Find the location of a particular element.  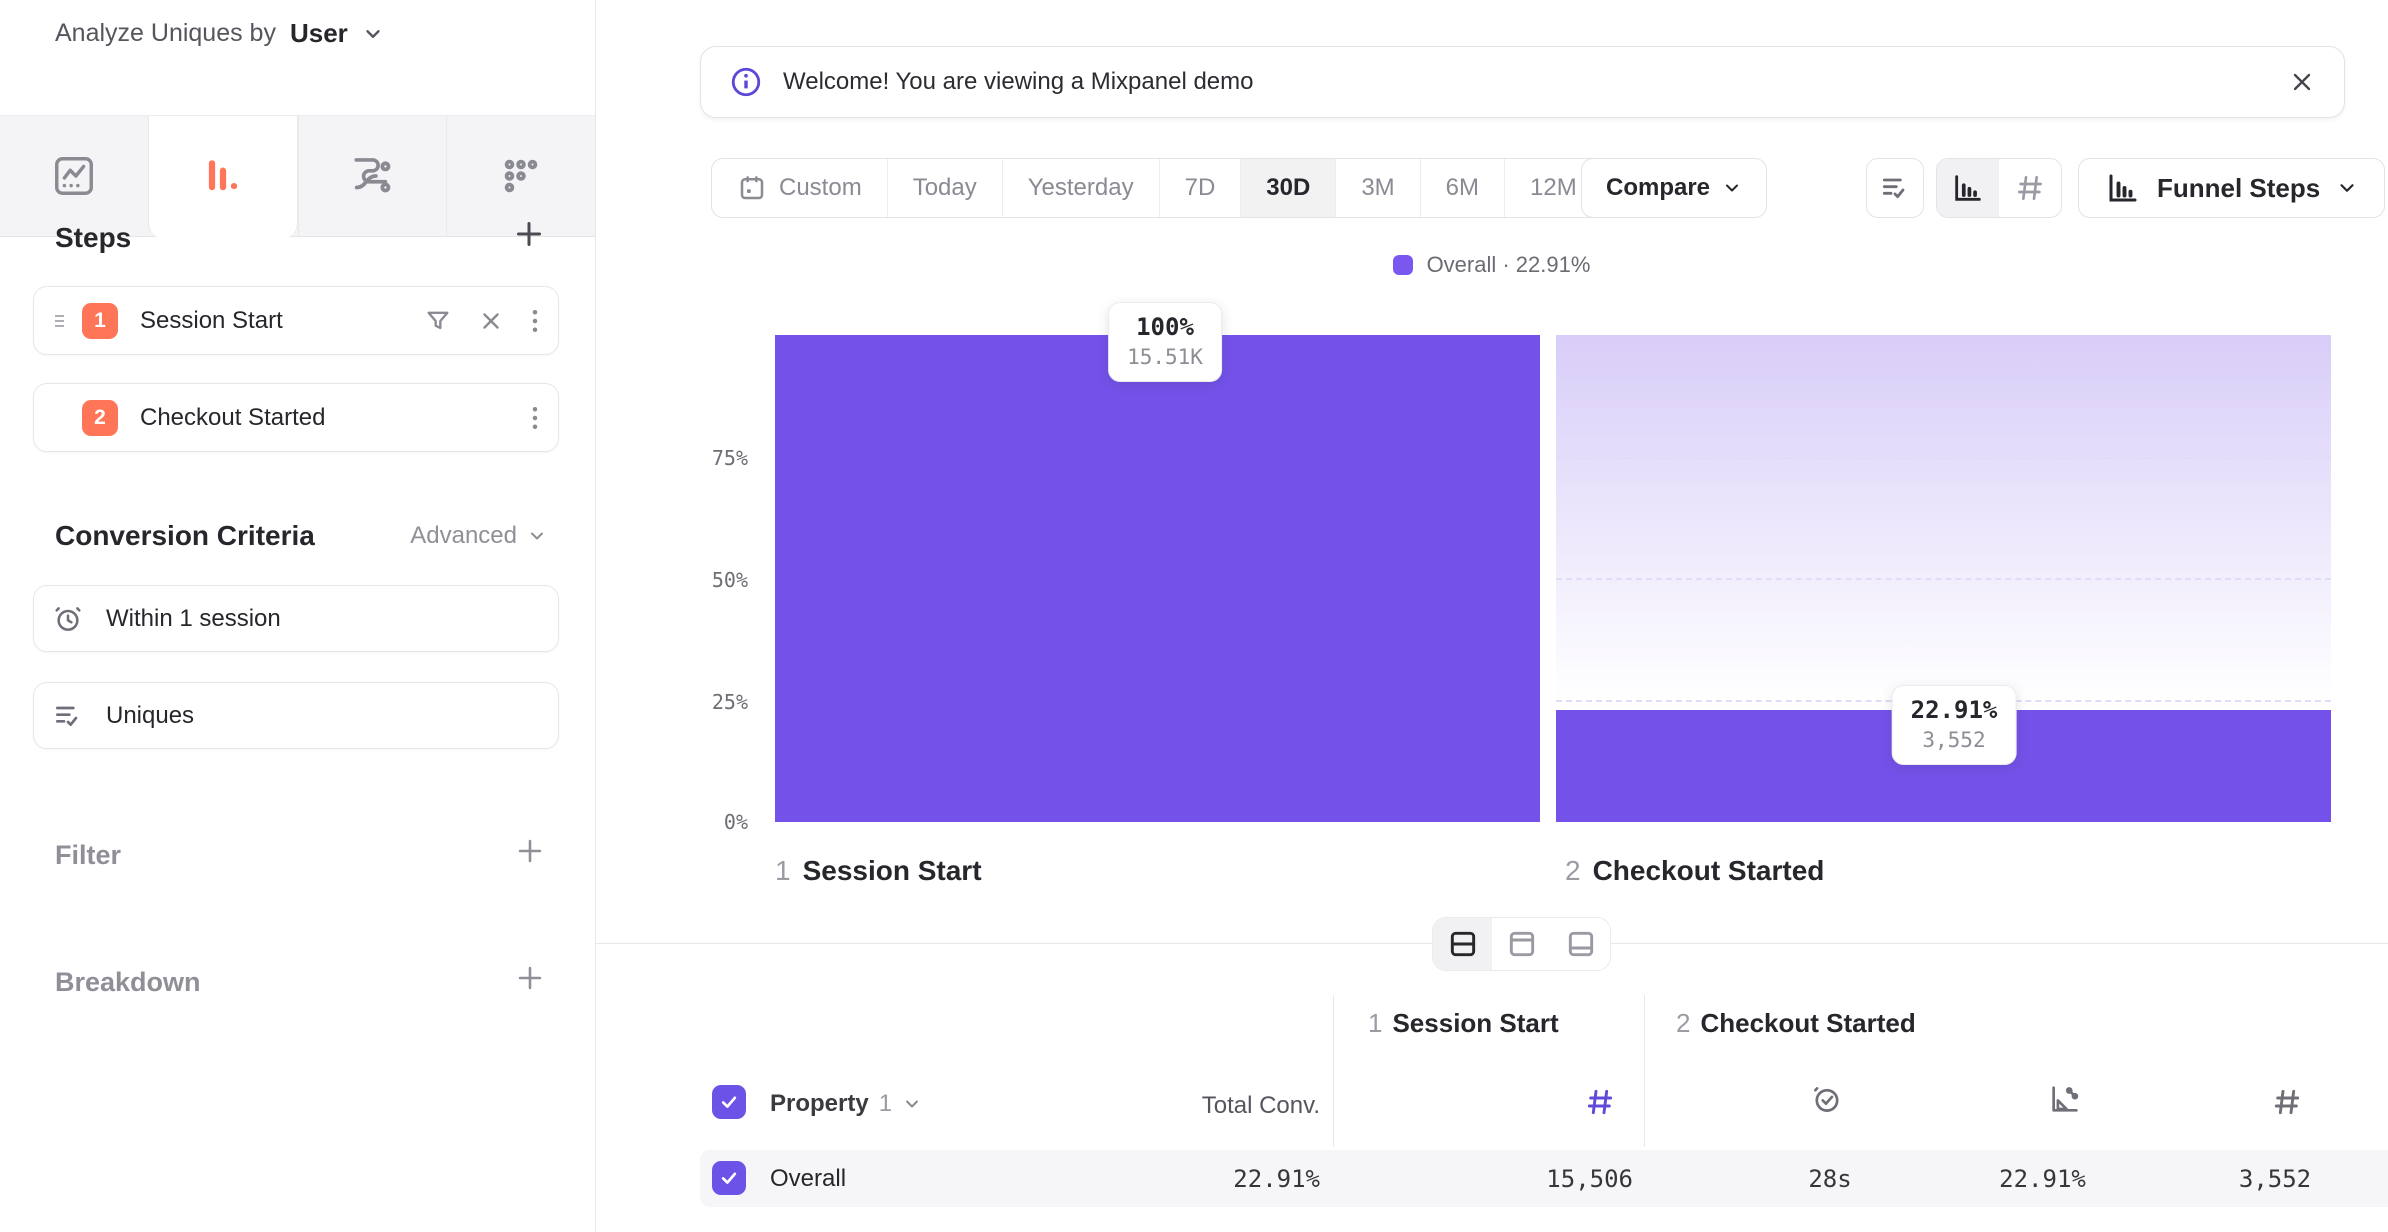

conversion-criteria-title: Conversion Criteria is located at coordinates (185, 535).